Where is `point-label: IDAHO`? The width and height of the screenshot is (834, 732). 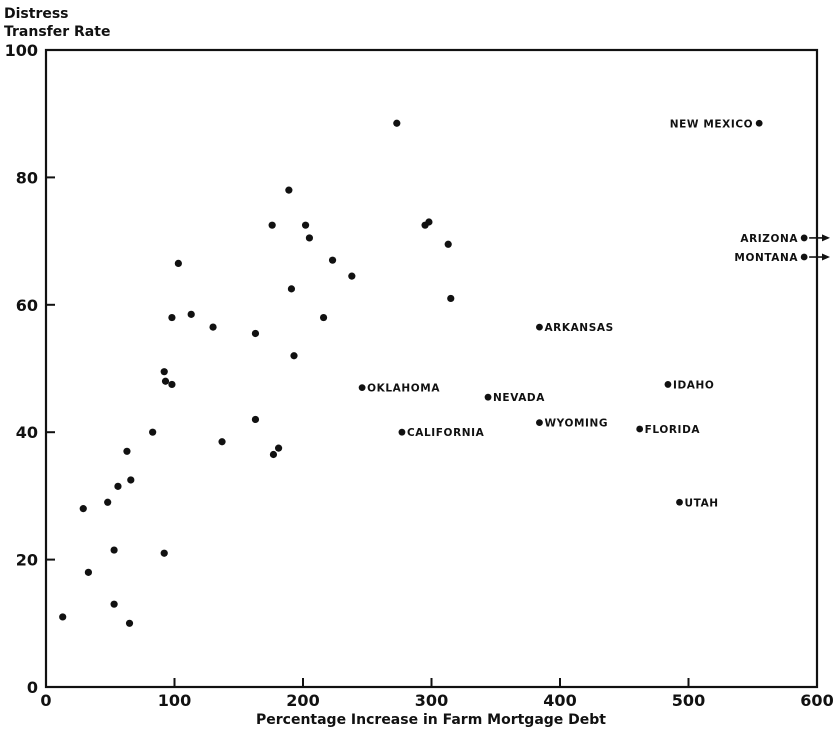
point-label: IDAHO is located at coordinates (693, 385).